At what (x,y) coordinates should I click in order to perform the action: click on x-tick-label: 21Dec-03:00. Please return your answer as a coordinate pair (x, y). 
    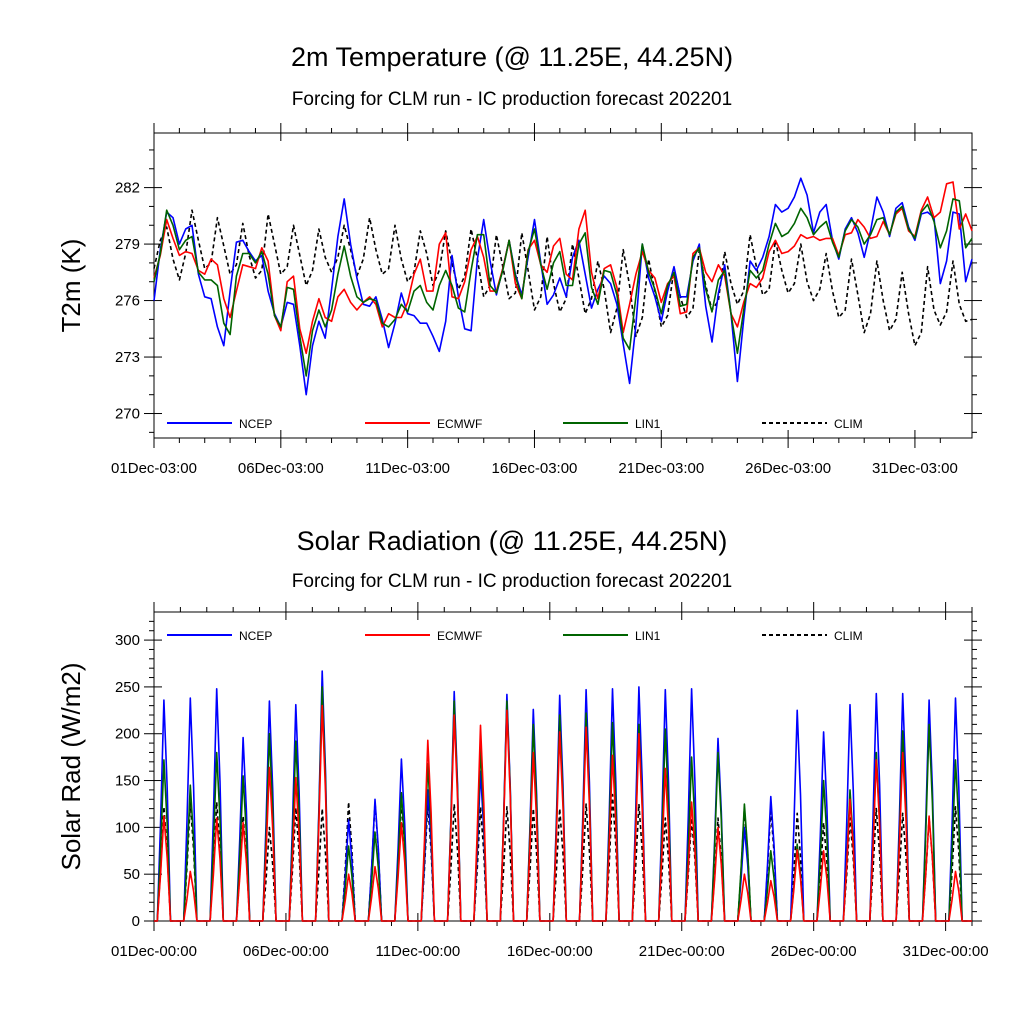
    Looking at the image, I should click on (661, 468).